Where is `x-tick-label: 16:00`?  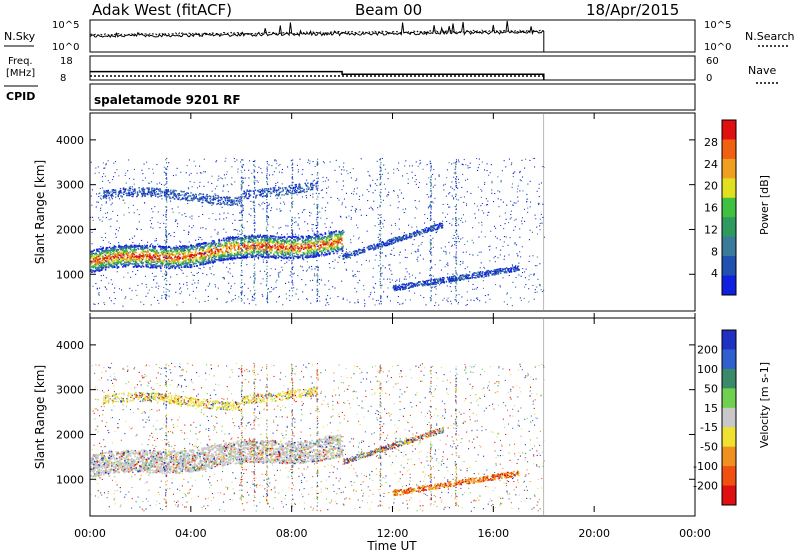 x-tick-label: 16:00 is located at coordinates (493, 533).